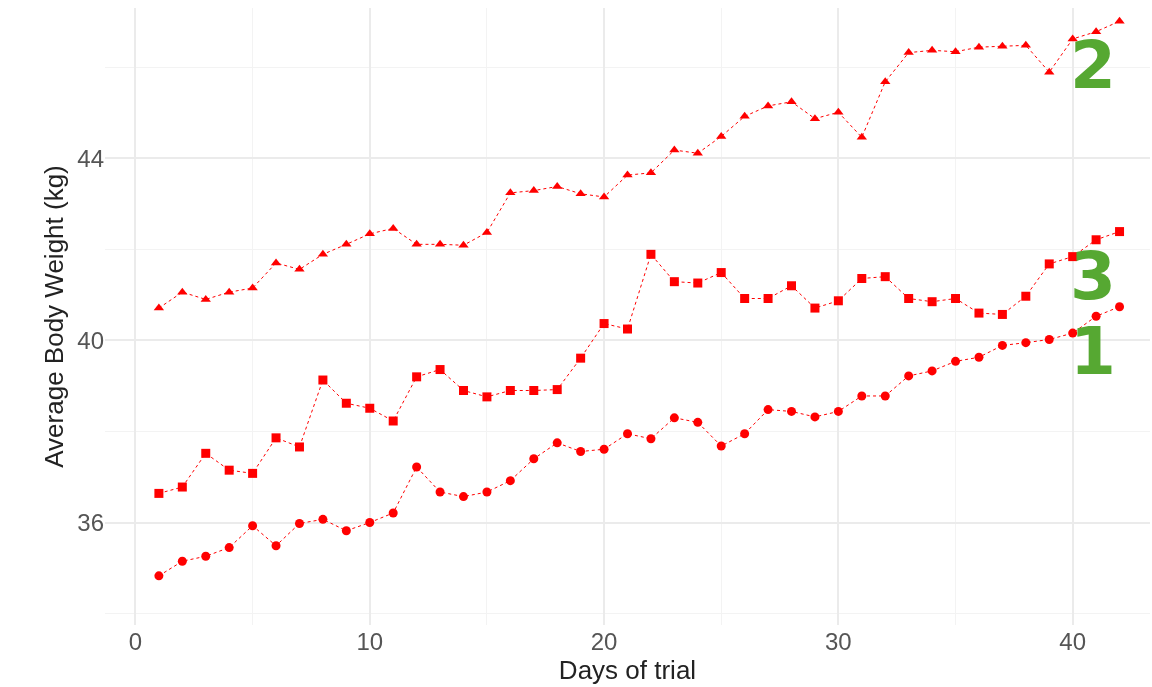 The image size is (1152, 687). I want to click on x-tick-label: 40, so click(1073, 641).